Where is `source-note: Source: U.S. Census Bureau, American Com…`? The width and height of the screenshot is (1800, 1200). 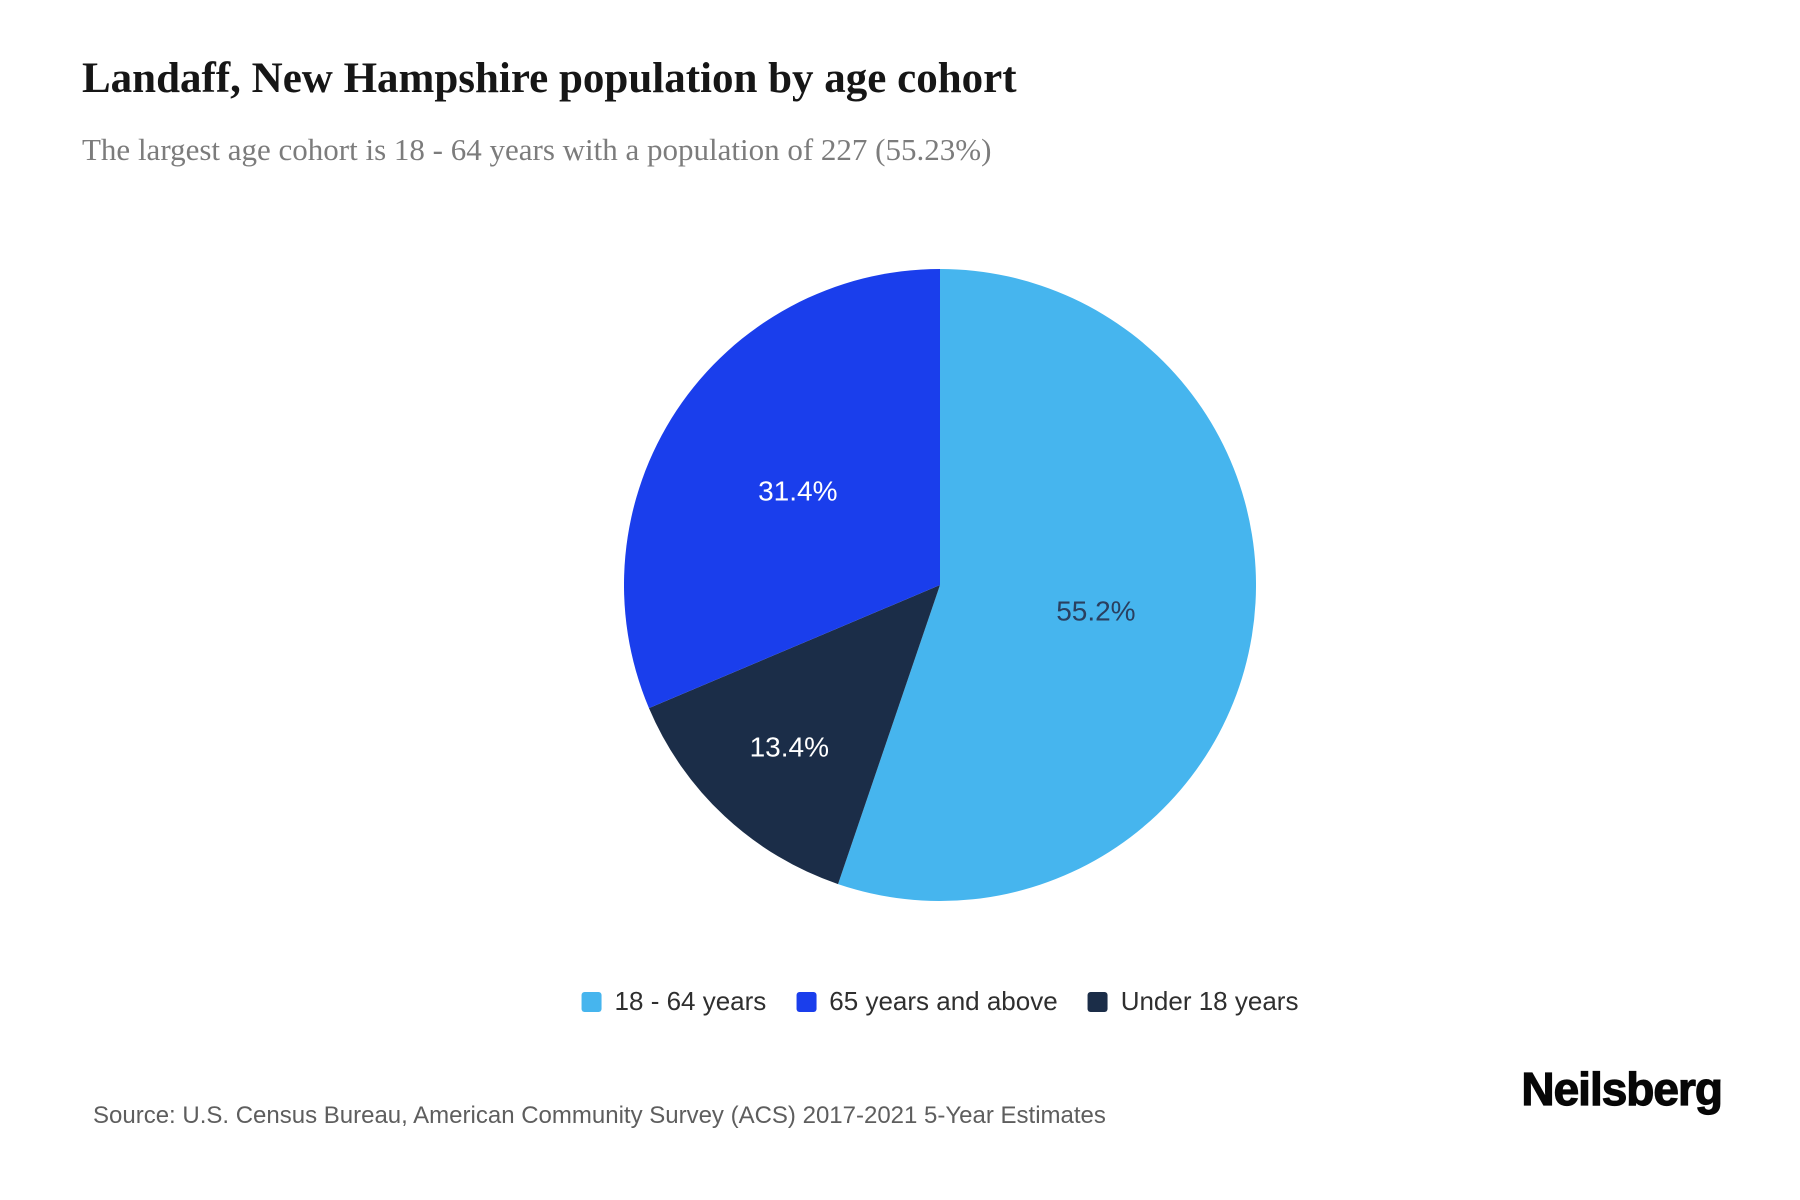
source-note: Source: U.S. Census Bureau, American Com… is located at coordinates (599, 1115).